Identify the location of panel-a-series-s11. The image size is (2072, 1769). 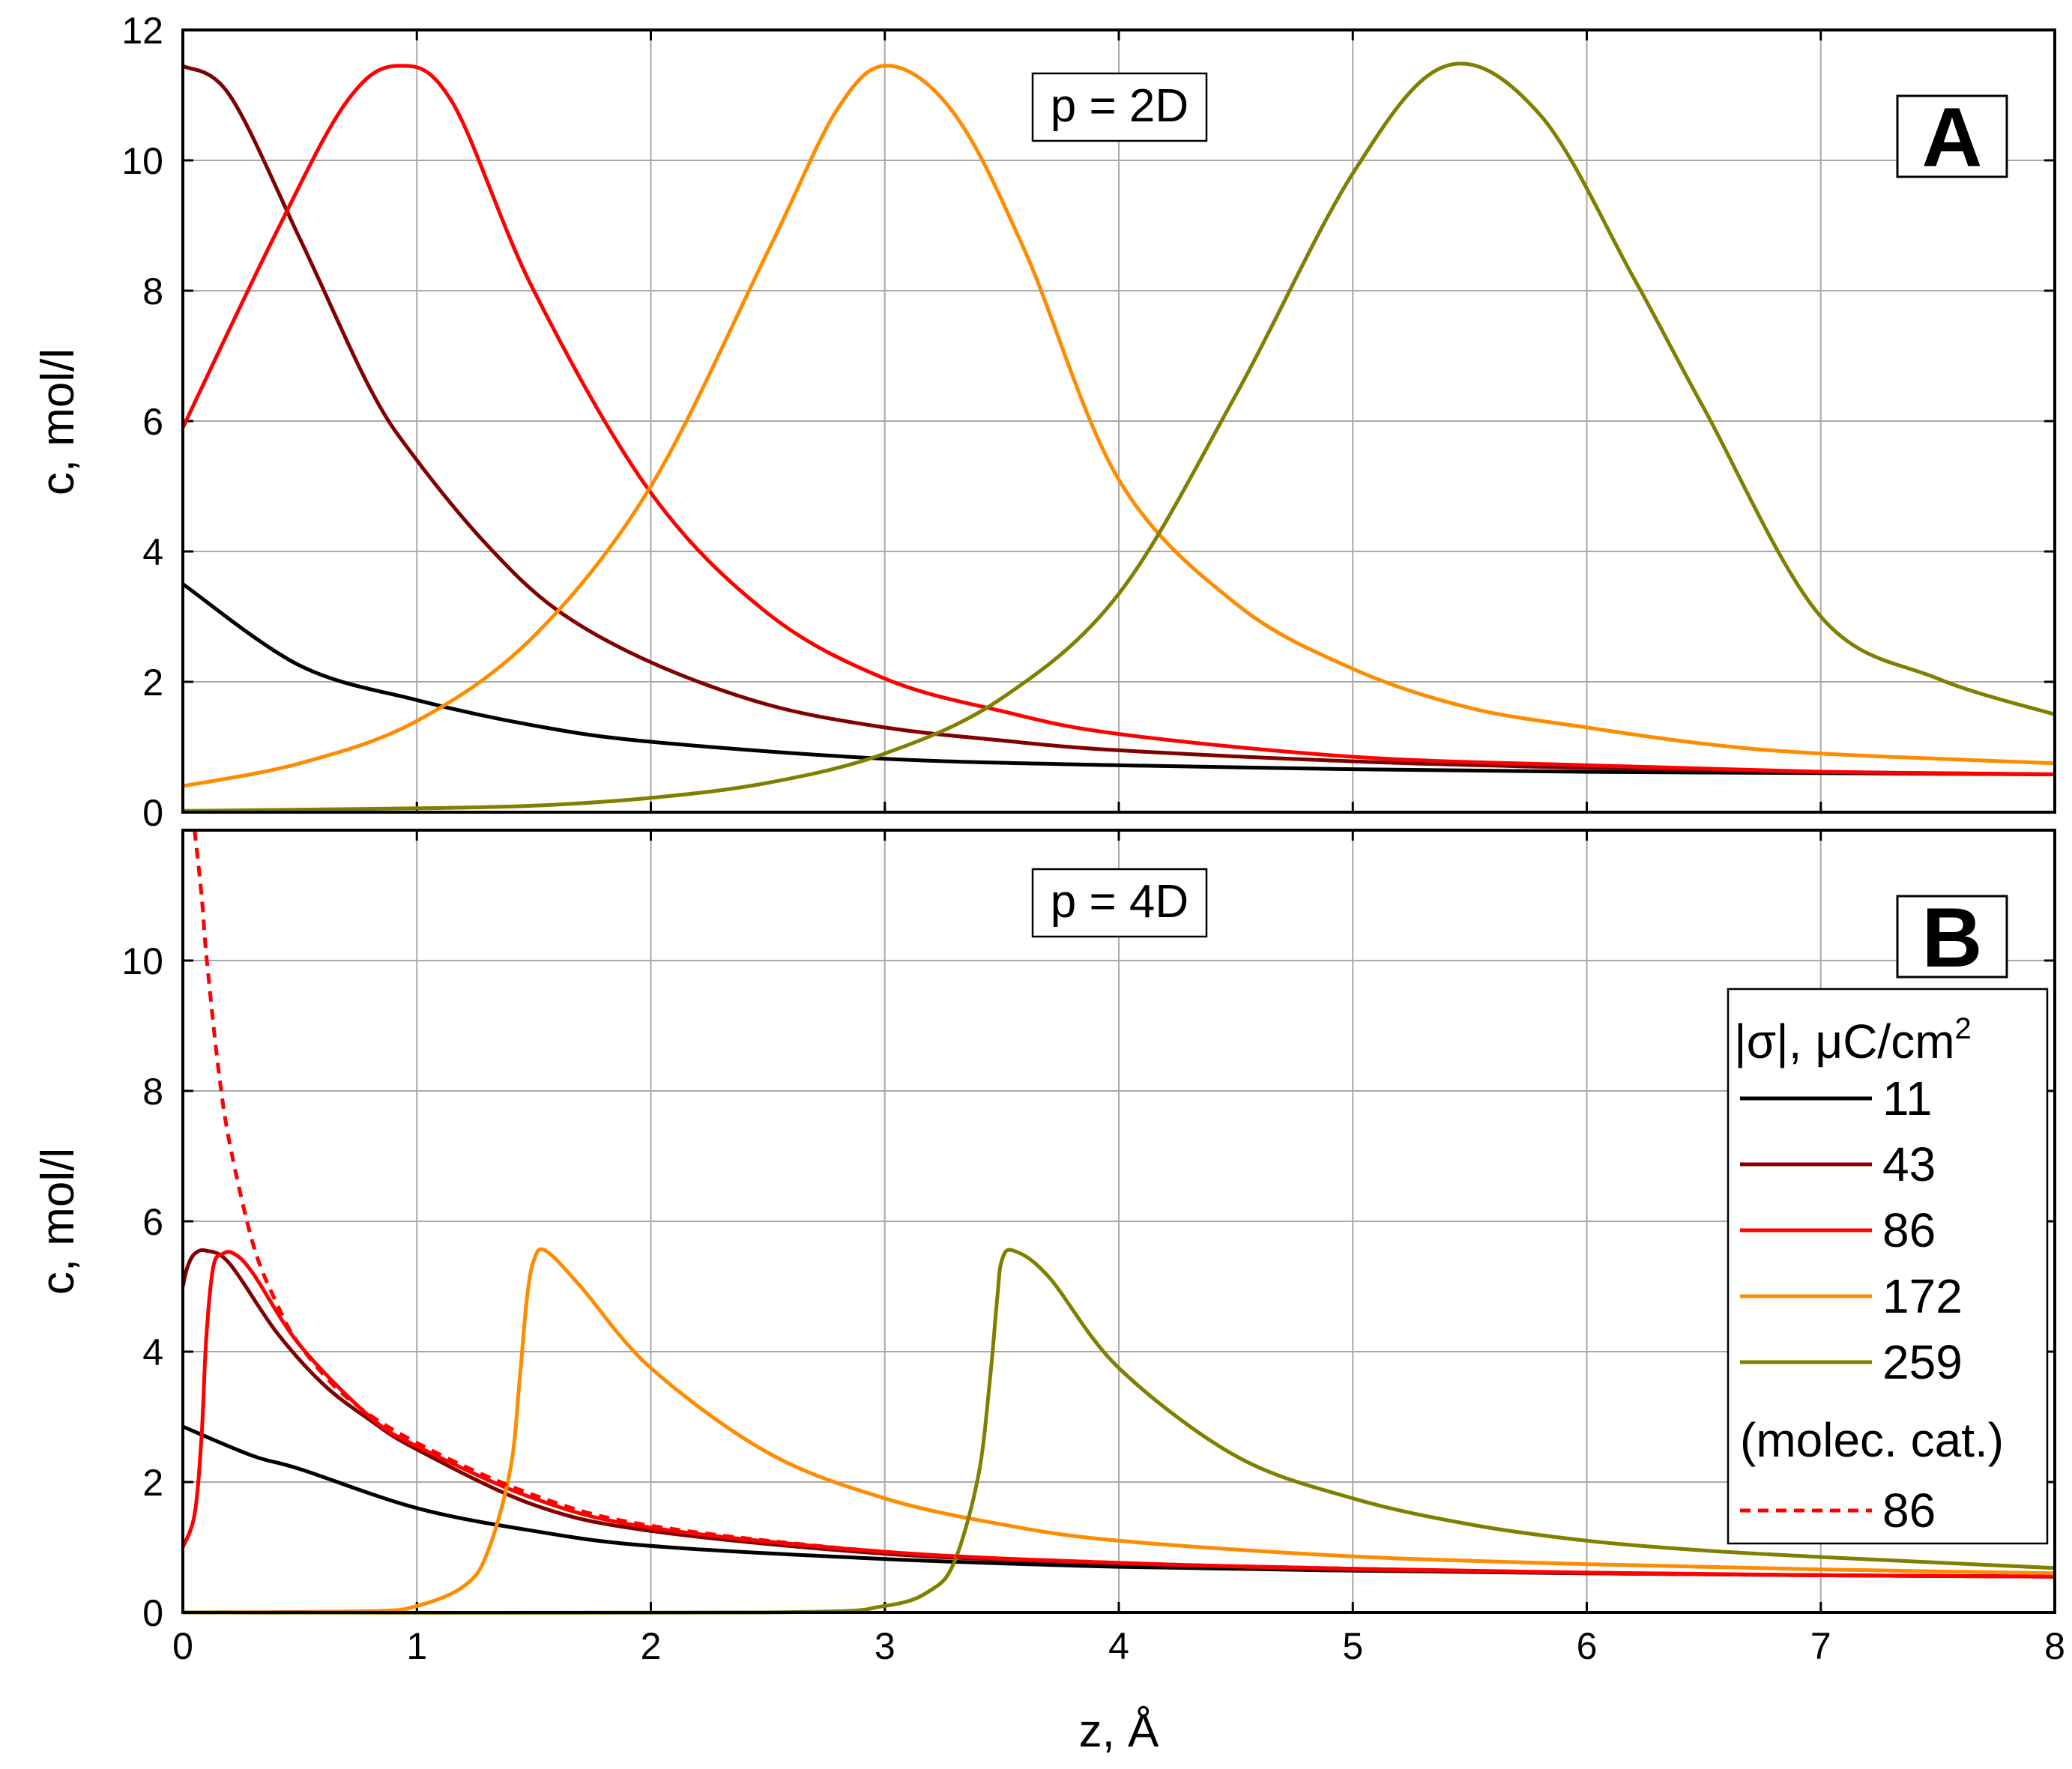
(1118, 679).